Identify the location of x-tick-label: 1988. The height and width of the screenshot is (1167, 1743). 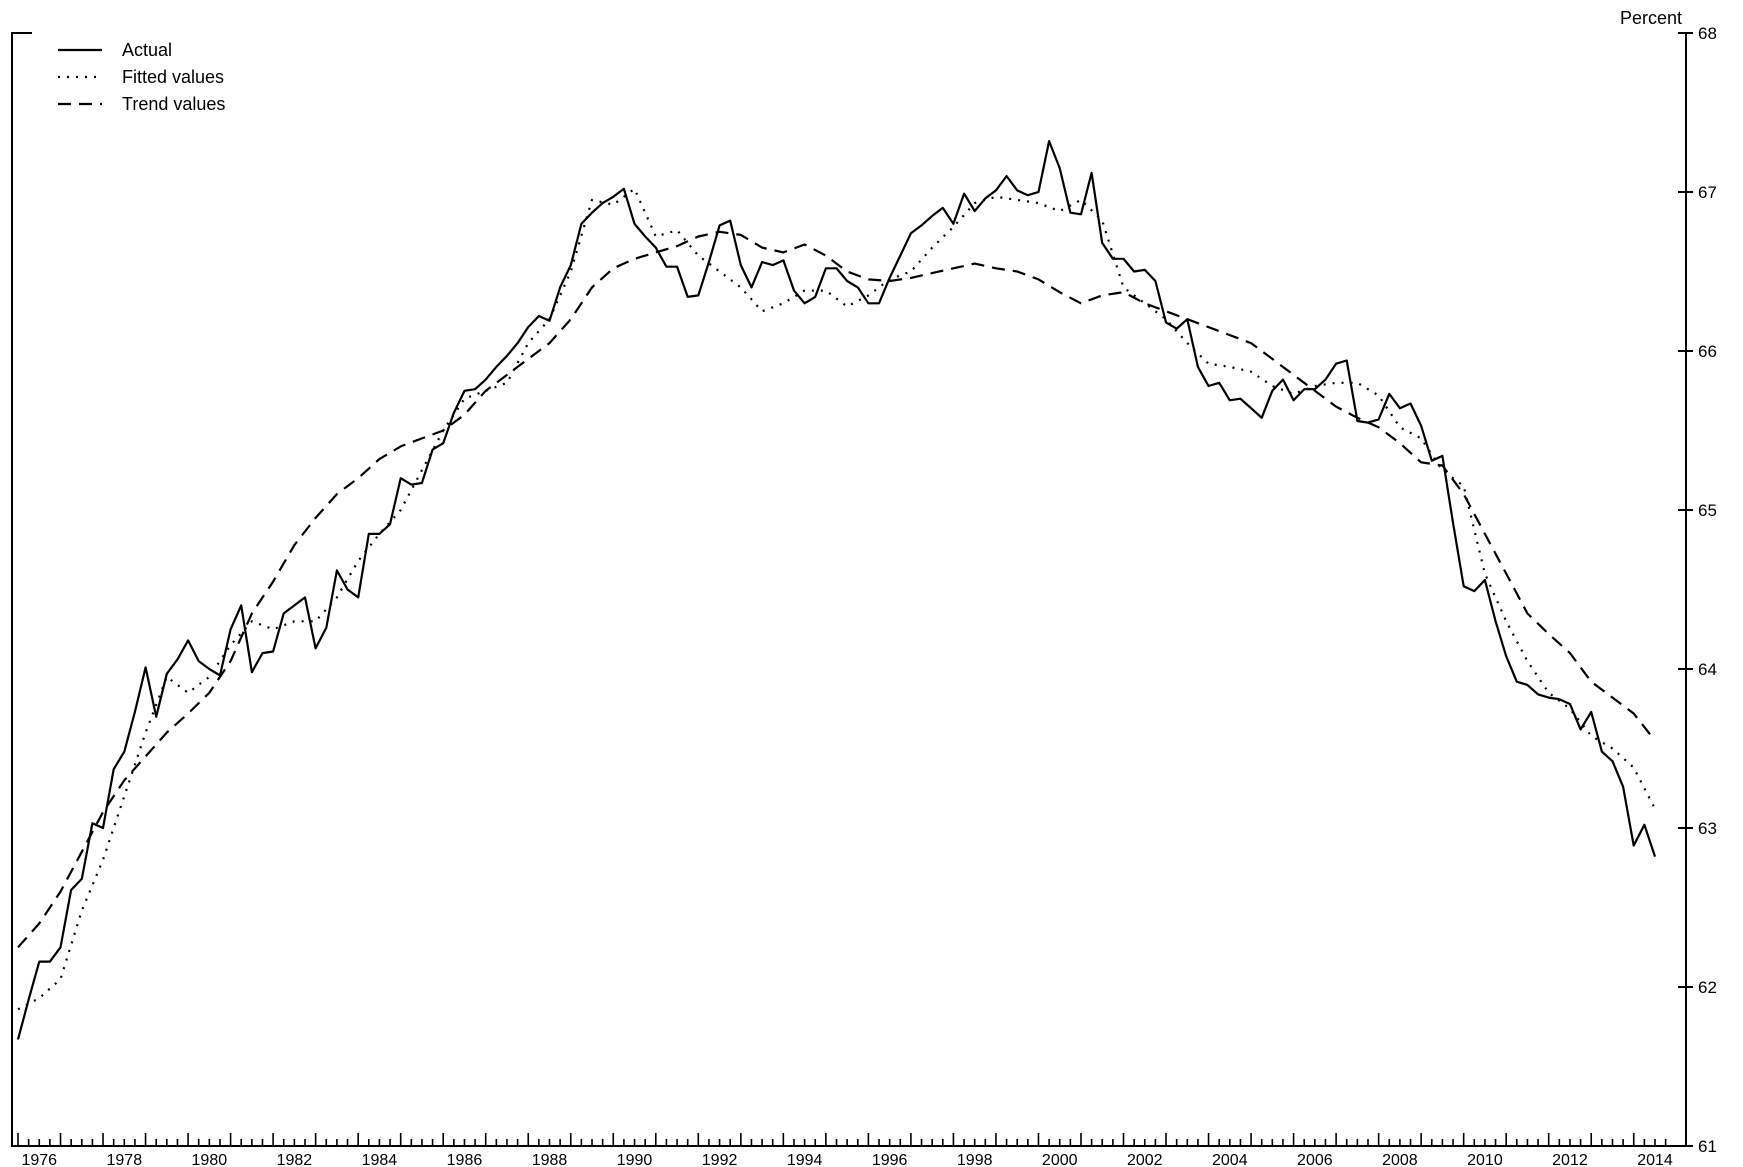
(550, 1159).